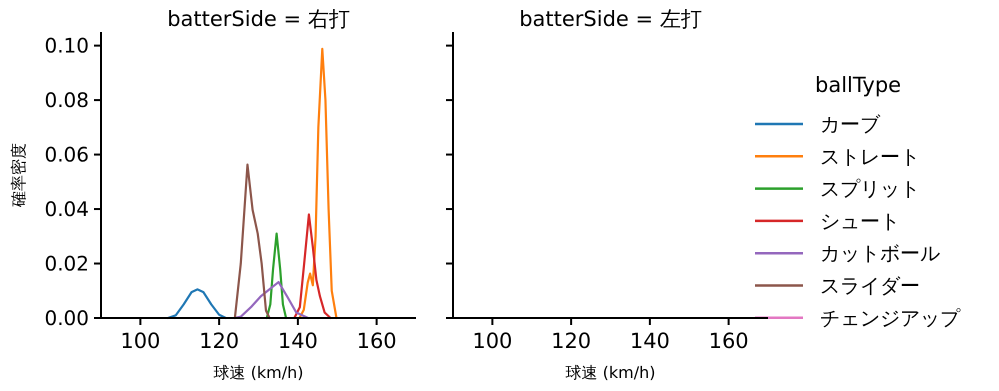  What do you see at coordinates (66, 46) in the screenshot?
I see `y-tick-label: 0.10` at bounding box center [66, 46].